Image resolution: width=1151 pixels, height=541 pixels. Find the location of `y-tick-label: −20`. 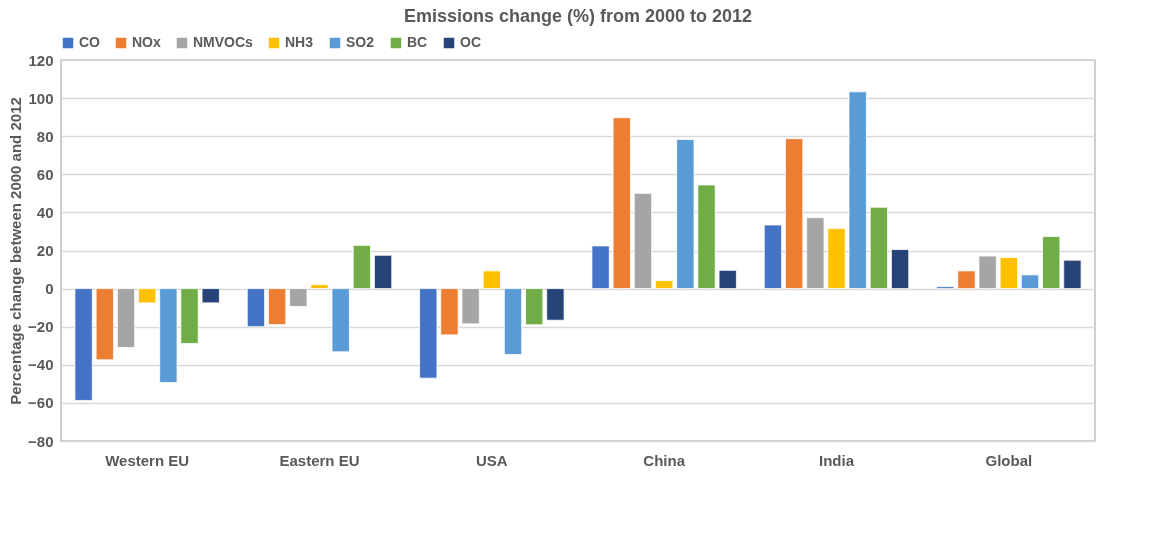

y-tick-label: −20 is located at coordinates (41, 327).